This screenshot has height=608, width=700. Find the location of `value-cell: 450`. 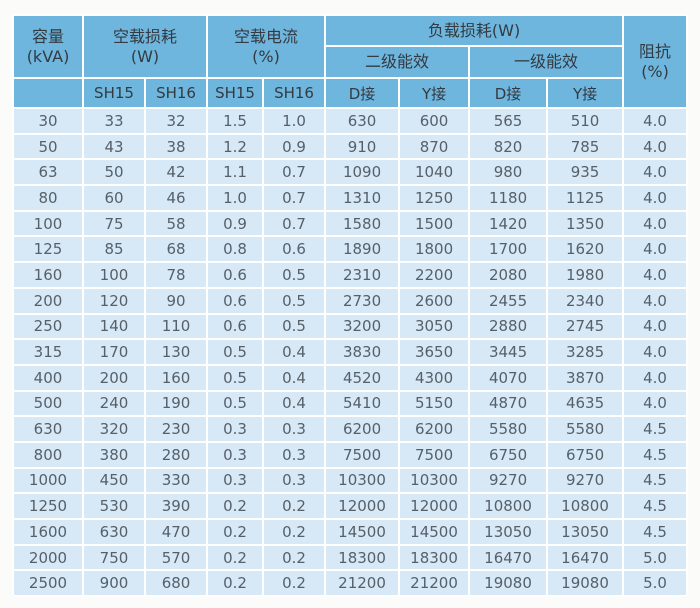

value-cell: 450 is located at coordinates (114, 480).